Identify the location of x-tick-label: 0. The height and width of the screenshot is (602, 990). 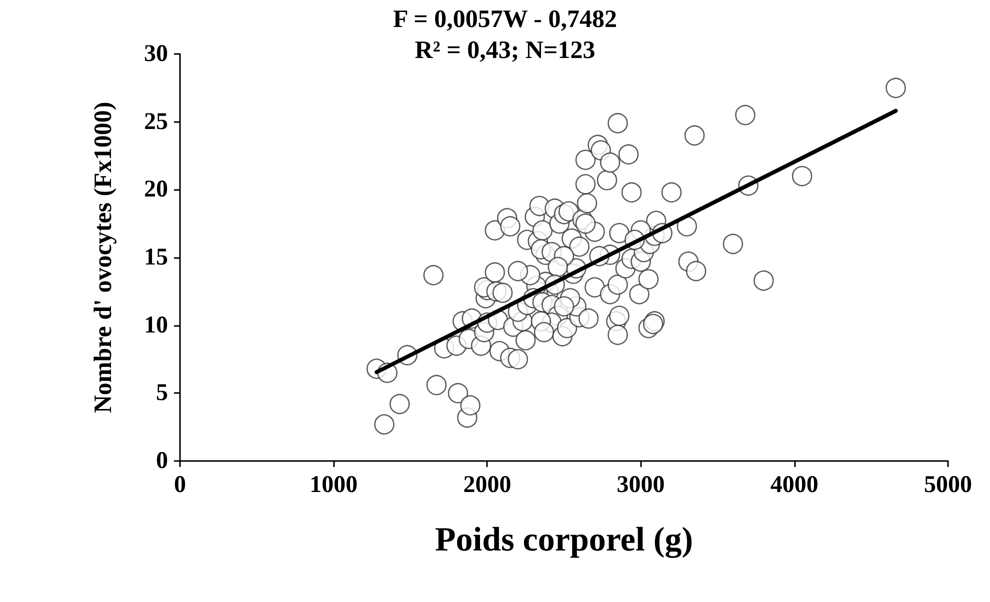
(180, 485).